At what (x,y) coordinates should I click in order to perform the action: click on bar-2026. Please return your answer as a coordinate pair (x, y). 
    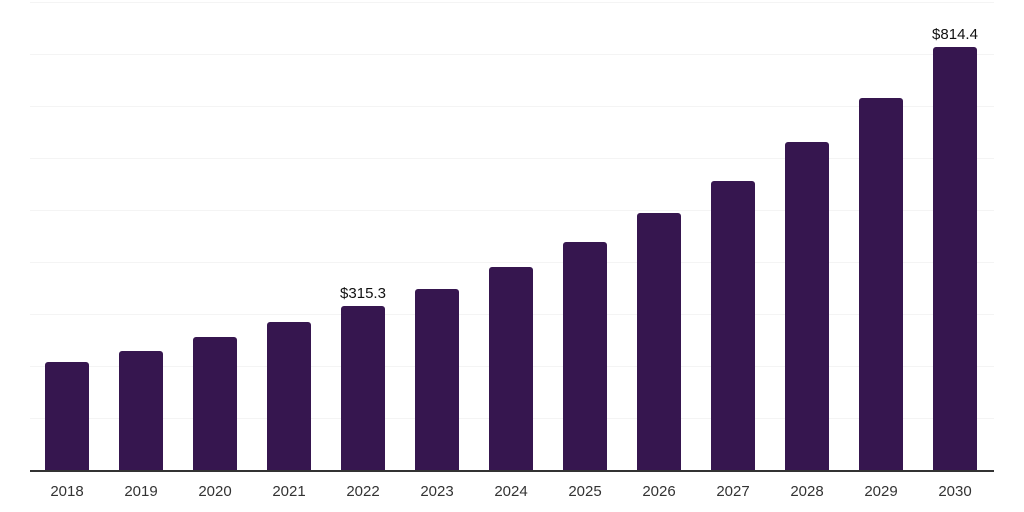
    Looking at the image, I should click on (659, 341).